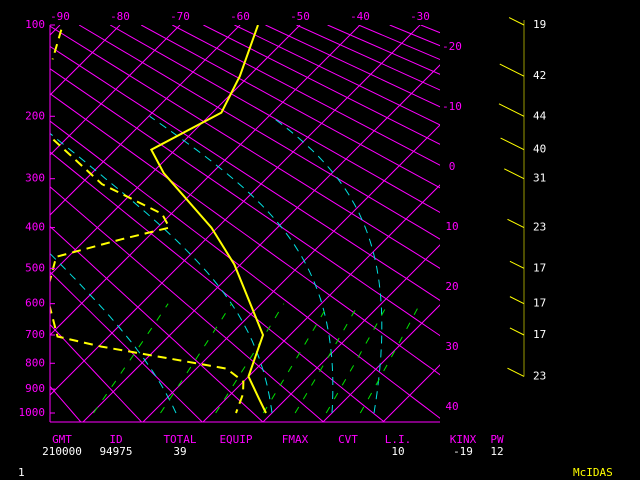  Describe the element at coordinates (35, 388) in the screenshot. I see `y-tick-label: 900` at that location.